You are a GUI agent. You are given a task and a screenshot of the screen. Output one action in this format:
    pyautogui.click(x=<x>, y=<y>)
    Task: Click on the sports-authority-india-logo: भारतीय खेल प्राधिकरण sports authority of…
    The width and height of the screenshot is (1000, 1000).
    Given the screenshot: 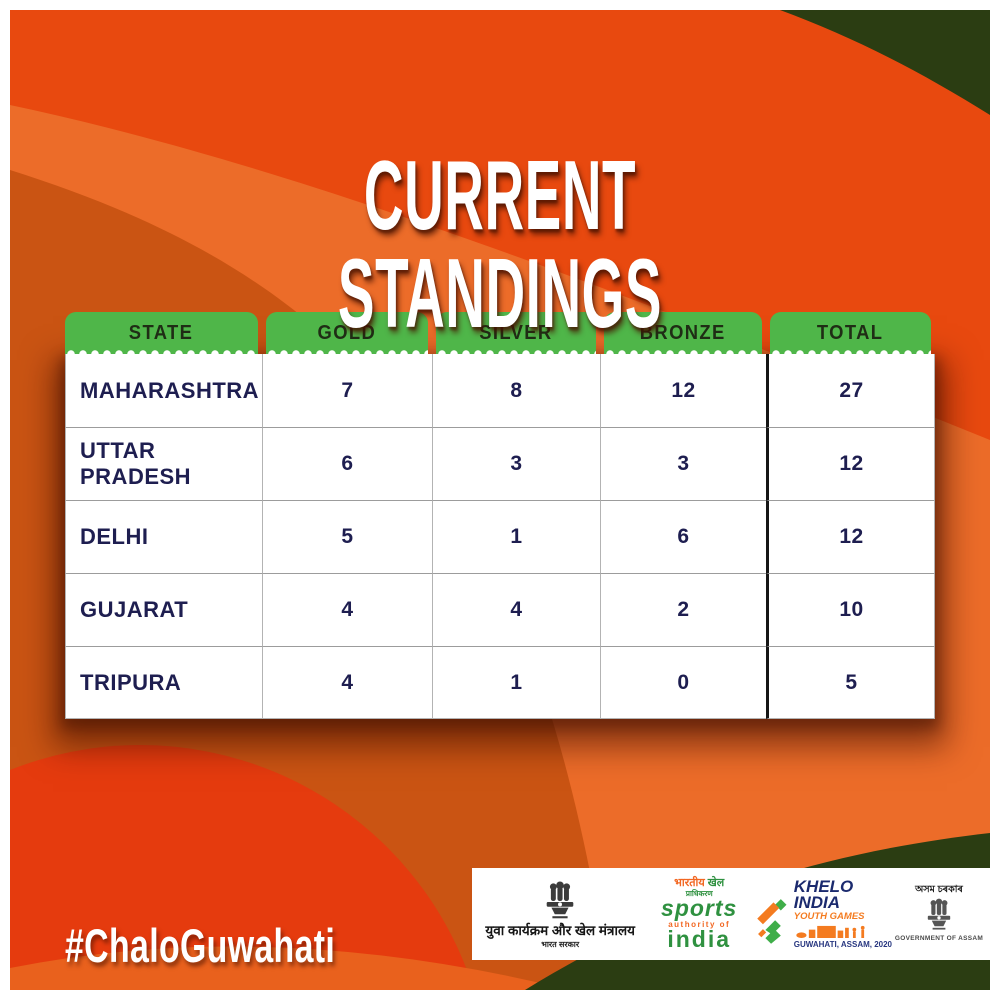 What is the action you would take?
    pyautogui.click(x=699, y=914)
    